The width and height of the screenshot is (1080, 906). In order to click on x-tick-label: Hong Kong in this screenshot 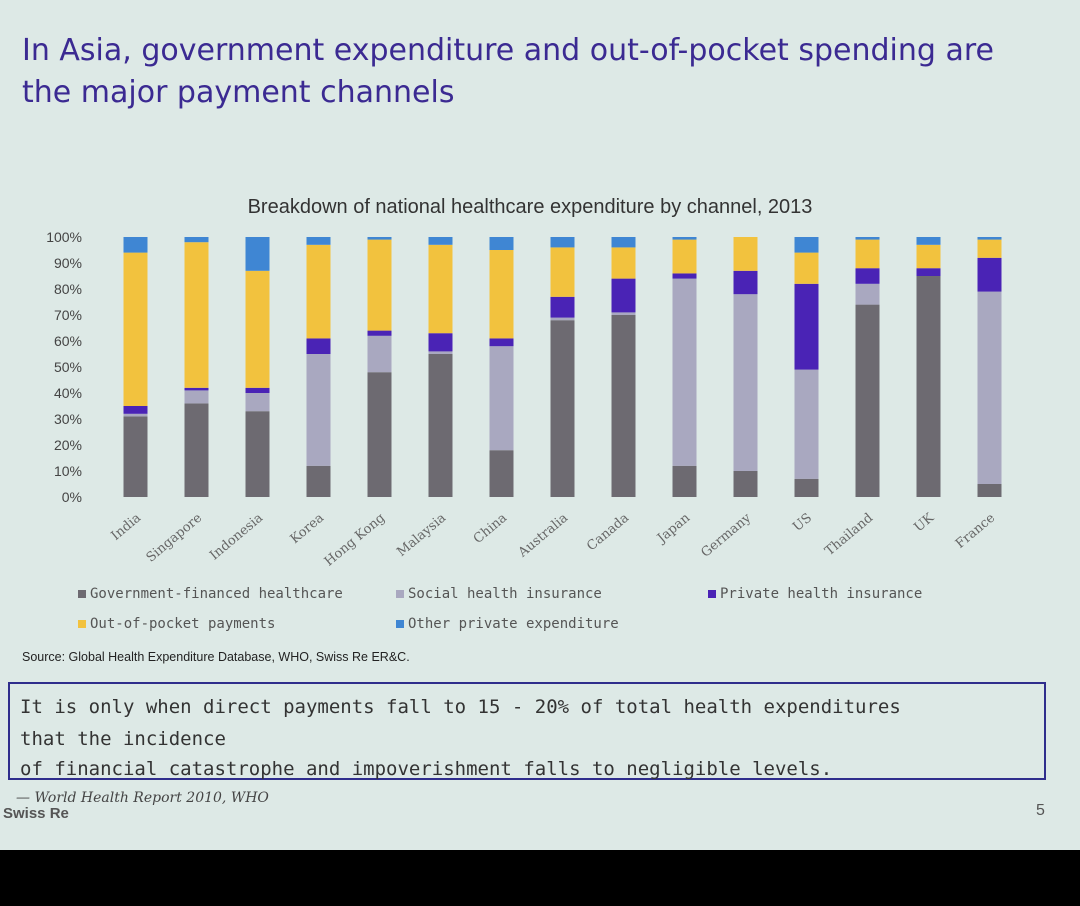, I will do `click(355, 540)`.